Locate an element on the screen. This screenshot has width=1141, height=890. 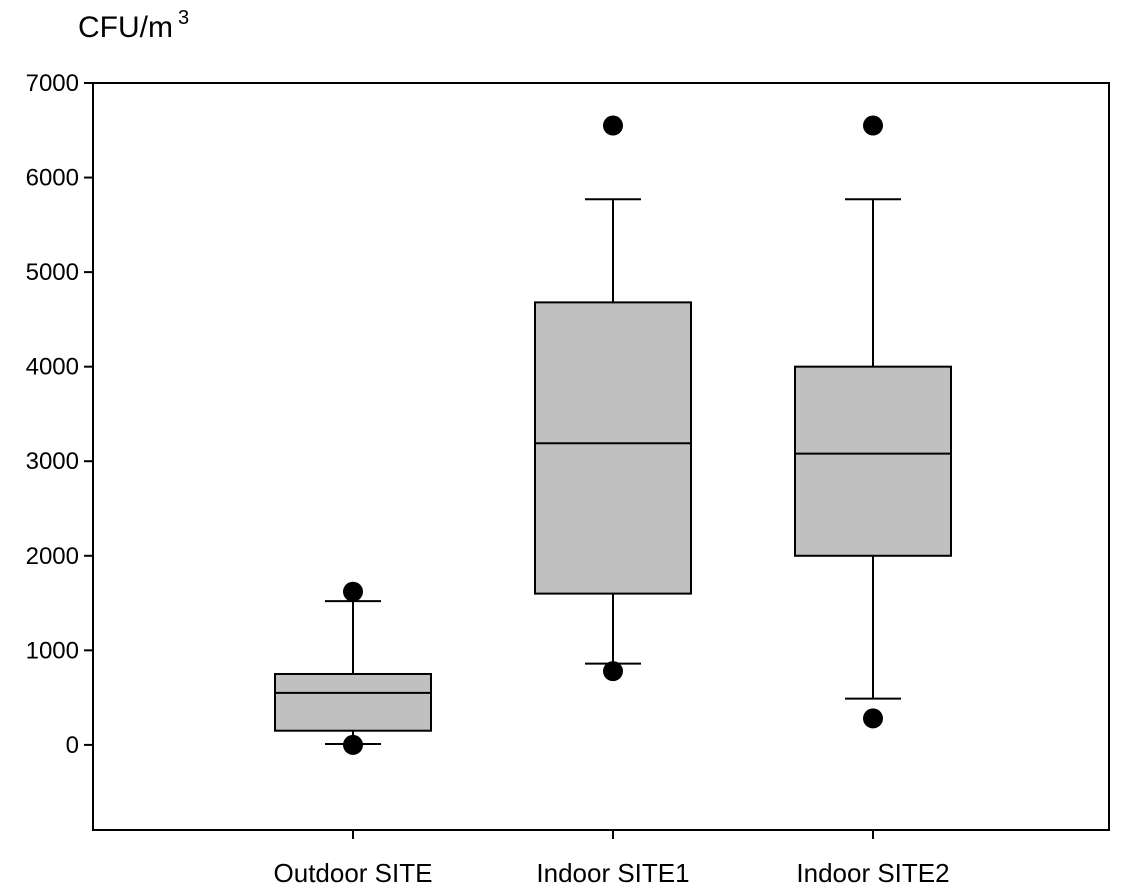
y-axis: 0 1000 2000 3000 4000 5000 6000 7000 is located at coordinates (59, 414).